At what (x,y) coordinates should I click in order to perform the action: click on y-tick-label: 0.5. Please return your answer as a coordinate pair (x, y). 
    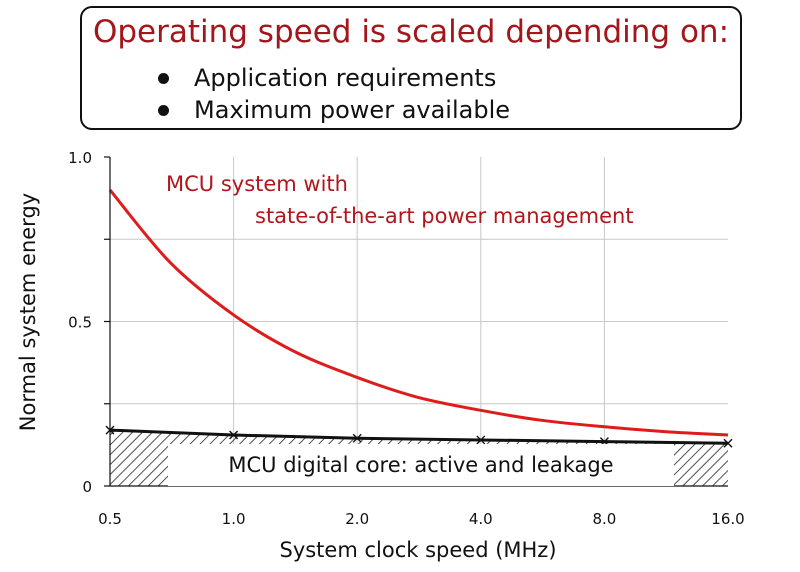
    Looking at the image, I should click on (80, 323).